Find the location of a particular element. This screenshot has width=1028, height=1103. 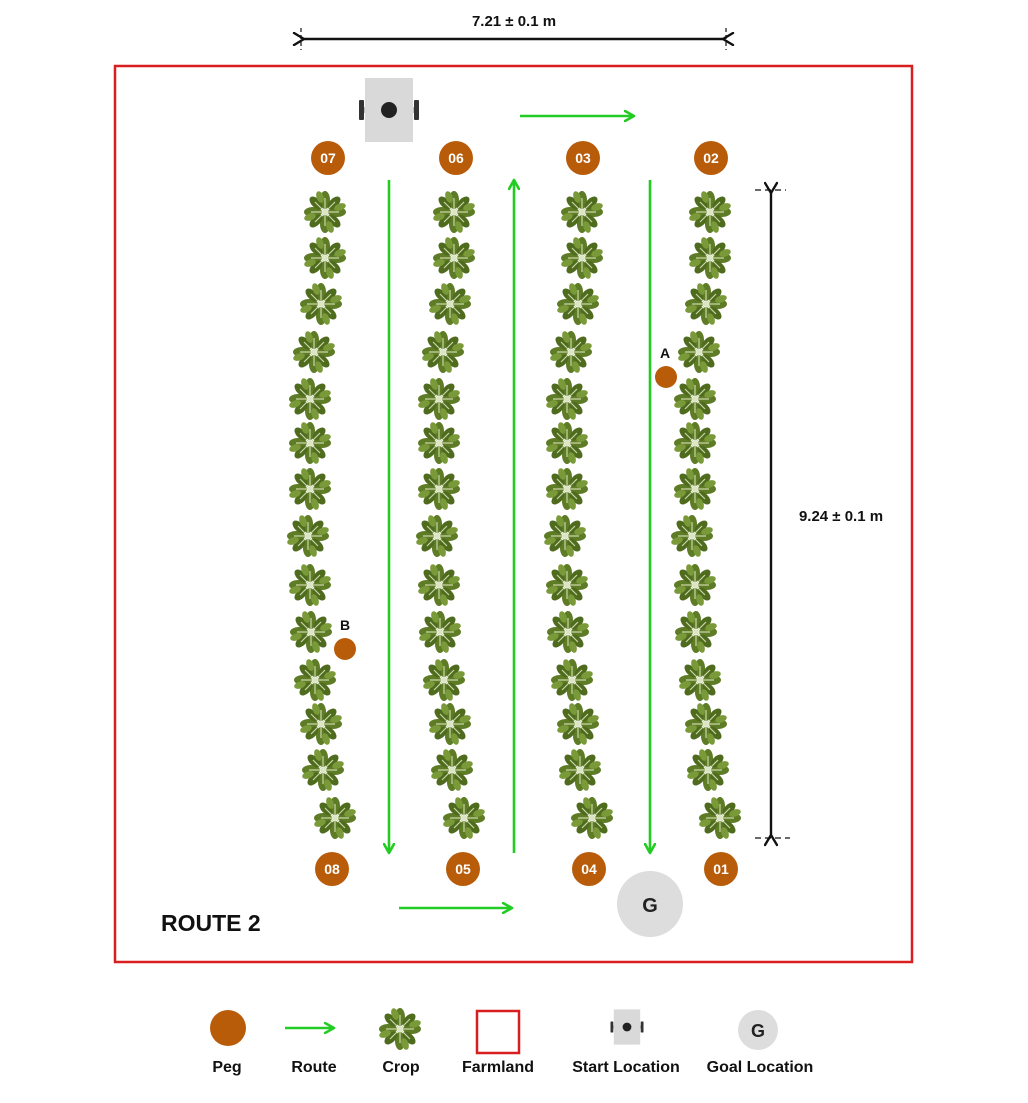

peg-05: 05 is located at coordinates (463, 869).